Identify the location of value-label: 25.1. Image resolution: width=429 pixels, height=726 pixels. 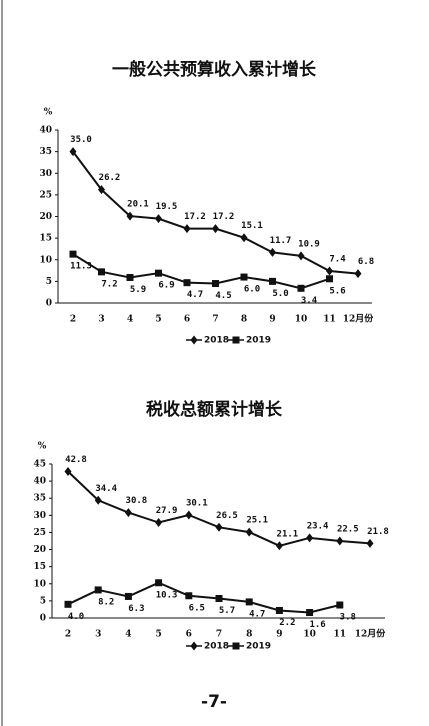
(257, 521).